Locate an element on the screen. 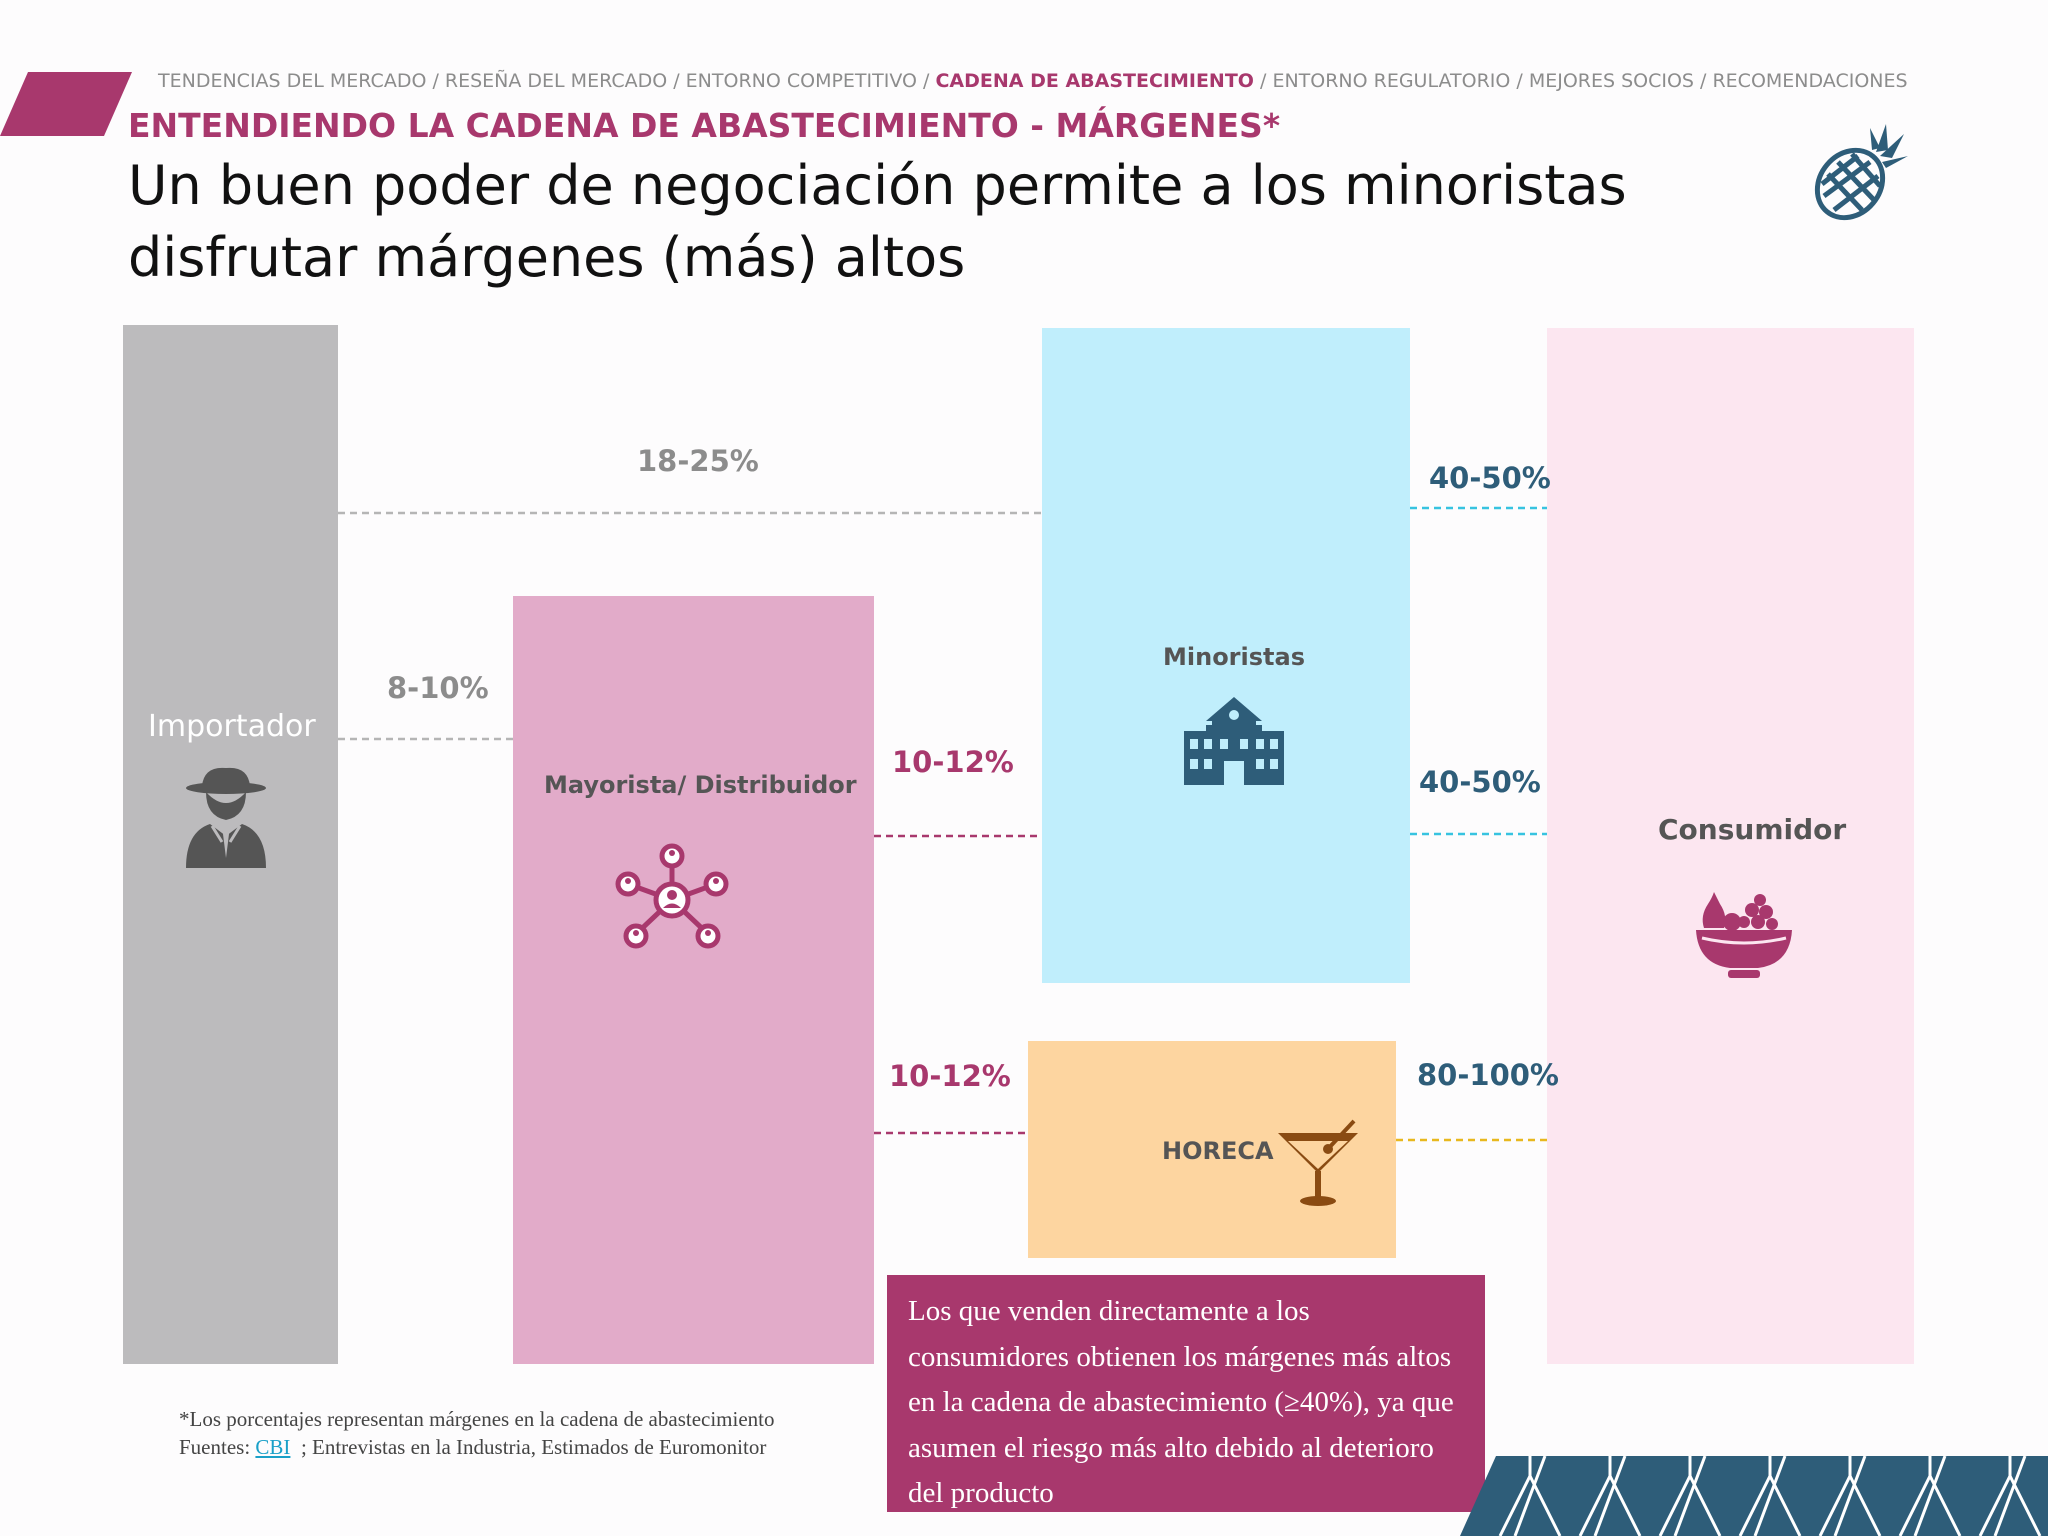 Image resolution: width=2048 pixels, height=1536 pixels. consumidor-label: Consumidor is located at coordinates (1752, 829).